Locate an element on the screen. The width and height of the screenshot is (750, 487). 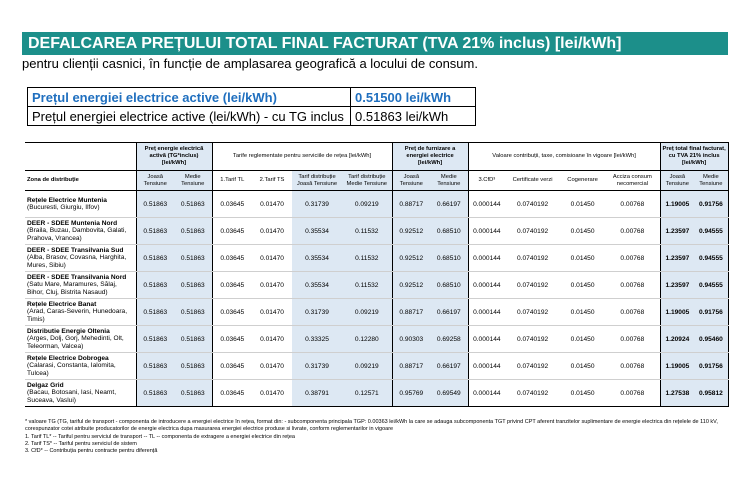
zone-header-spacer is located at coordinates (80, 156).